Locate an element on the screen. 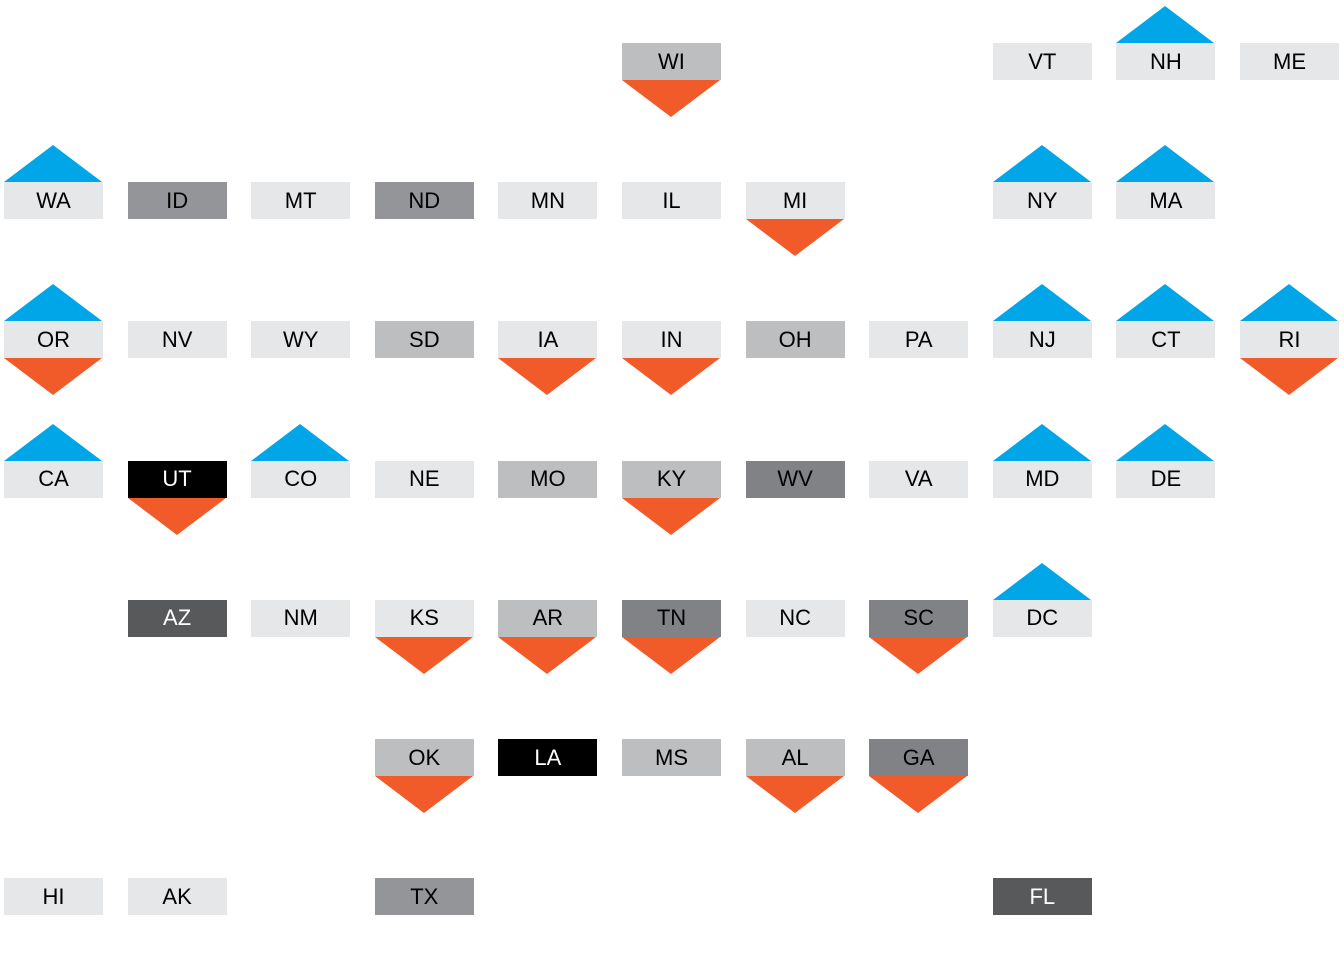  state-box-md: MD is located at coordinates (1042, 479).